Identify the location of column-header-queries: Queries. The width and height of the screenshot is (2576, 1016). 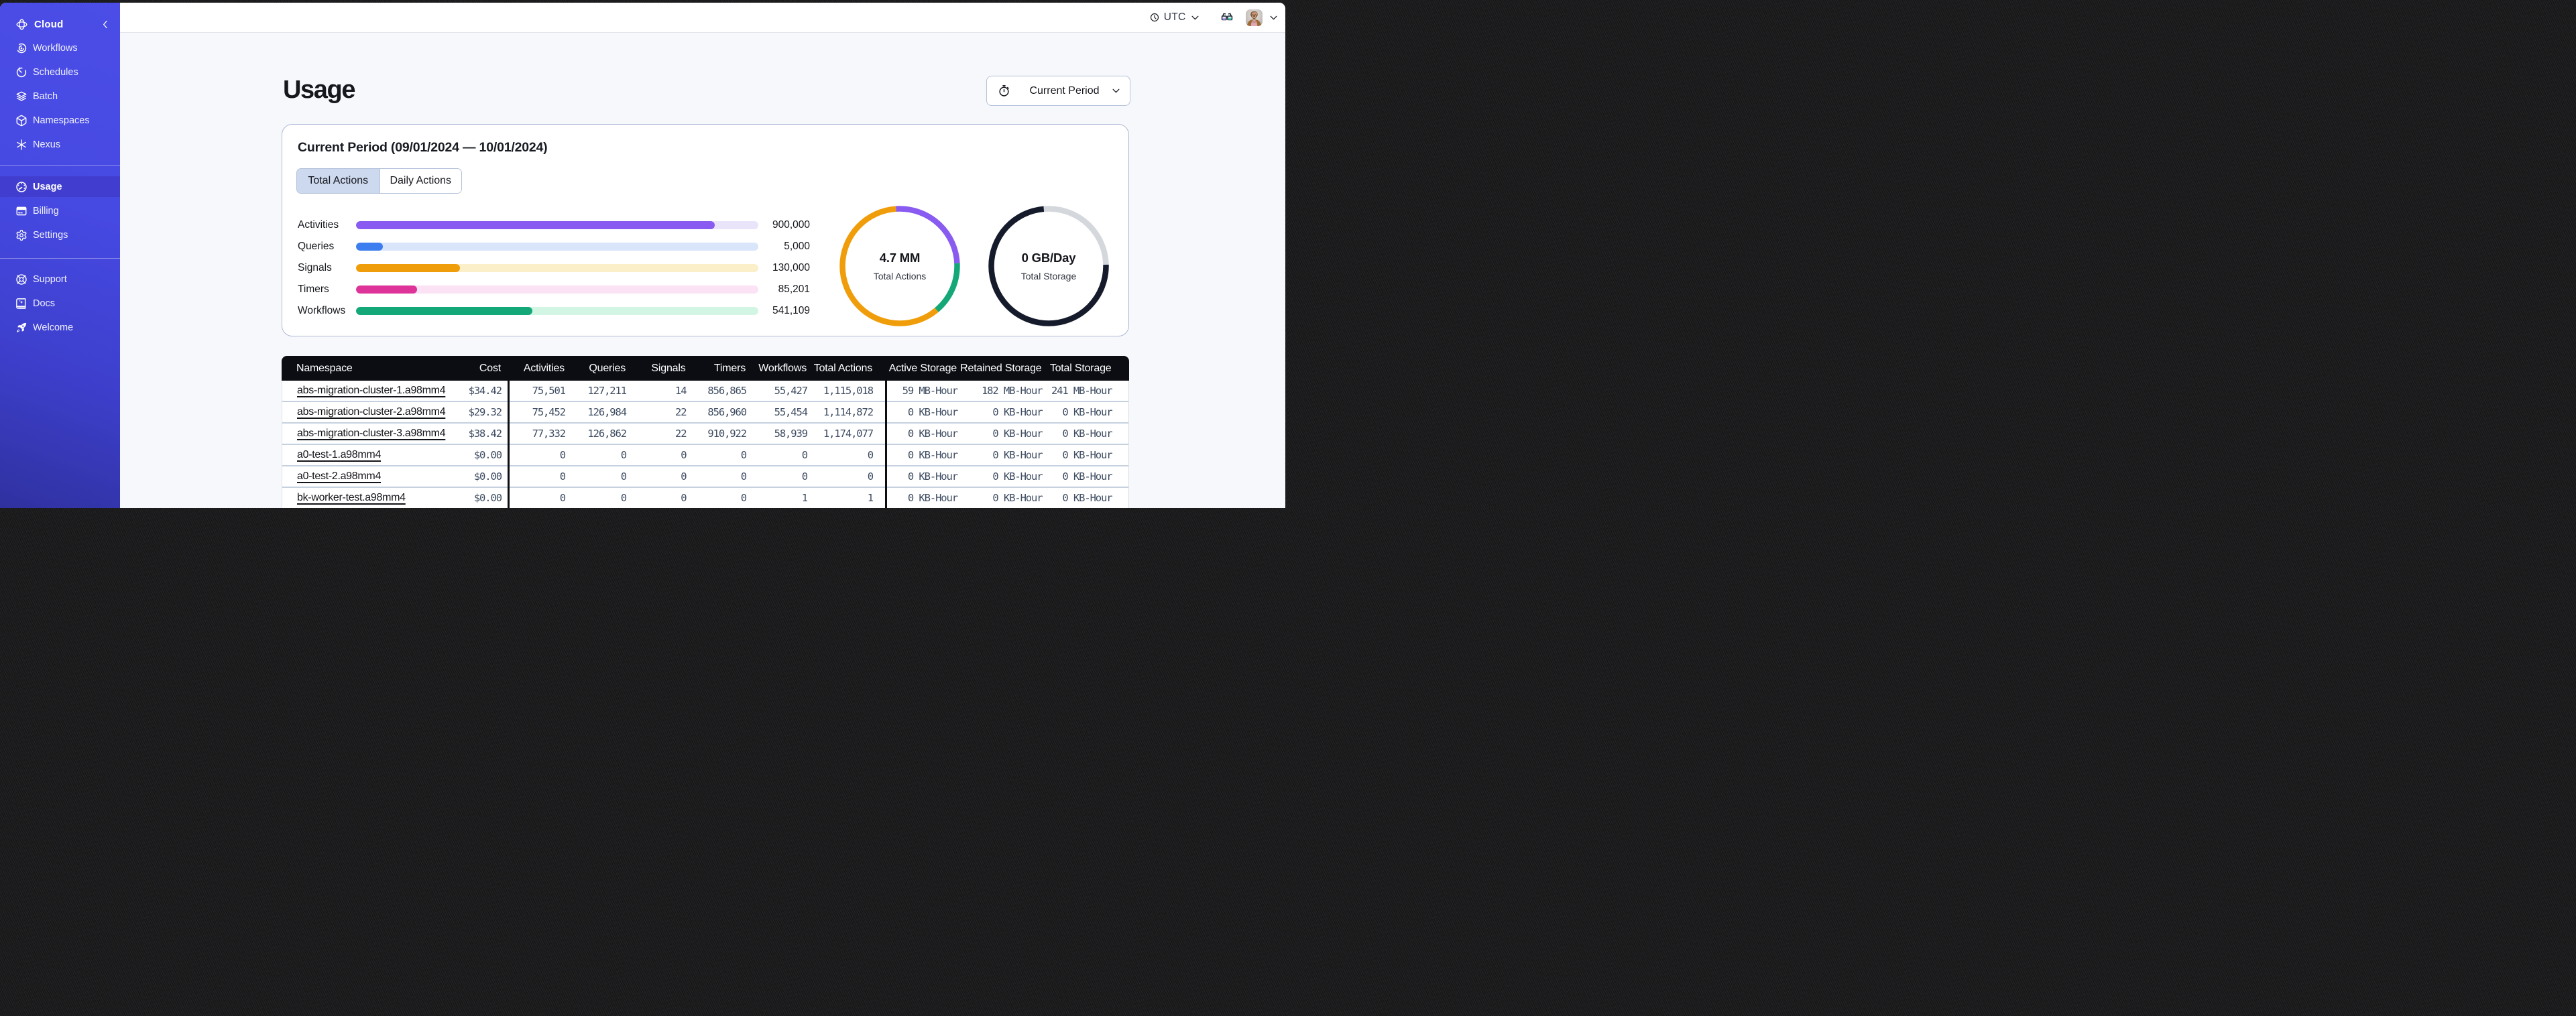
(607, 368).